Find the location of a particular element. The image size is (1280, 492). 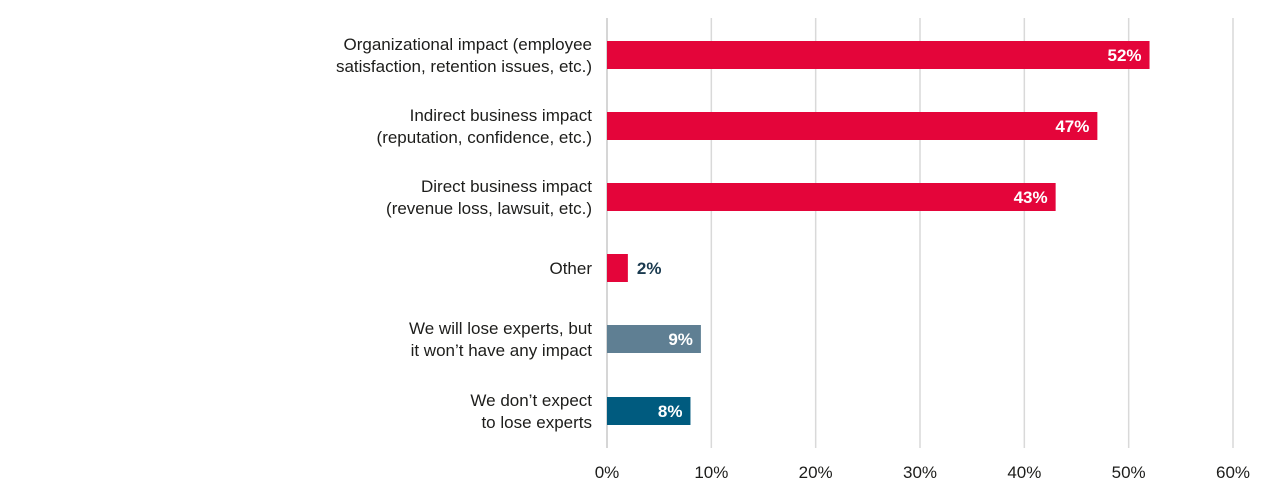

category-label: We don’t expect is located at coordinates (531, 400).